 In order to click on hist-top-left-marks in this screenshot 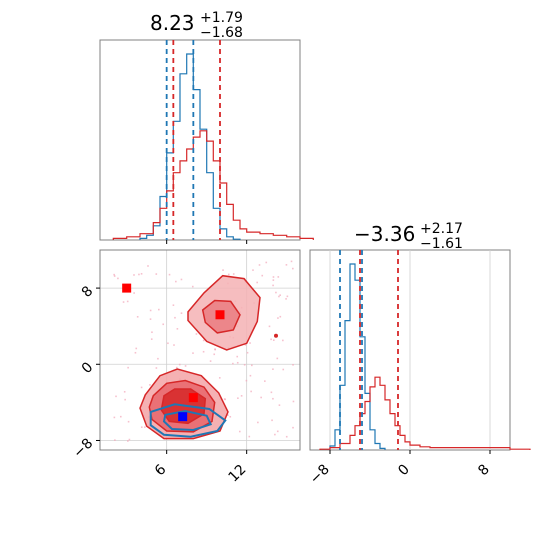, I will do `click(213, 142)`.